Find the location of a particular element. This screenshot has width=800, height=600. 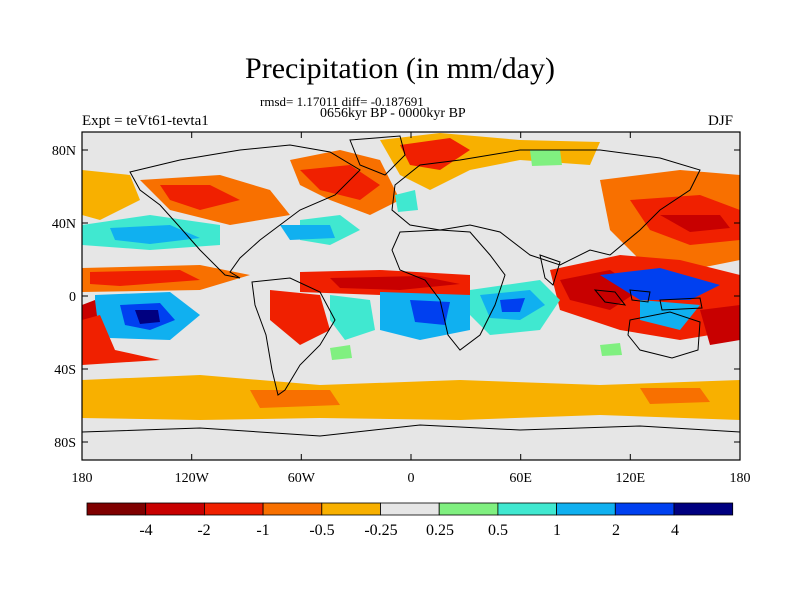

lat-tick-labels: 80N 40N 0 40S 80S is located at coordinates (64, 297).